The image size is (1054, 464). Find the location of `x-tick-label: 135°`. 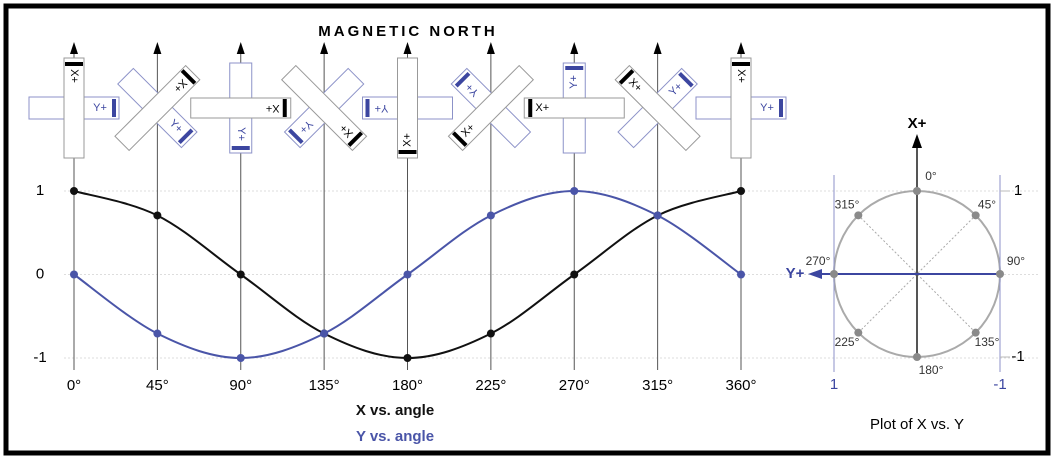

x-tick-label: 135° is located at coordinates (324, 385).